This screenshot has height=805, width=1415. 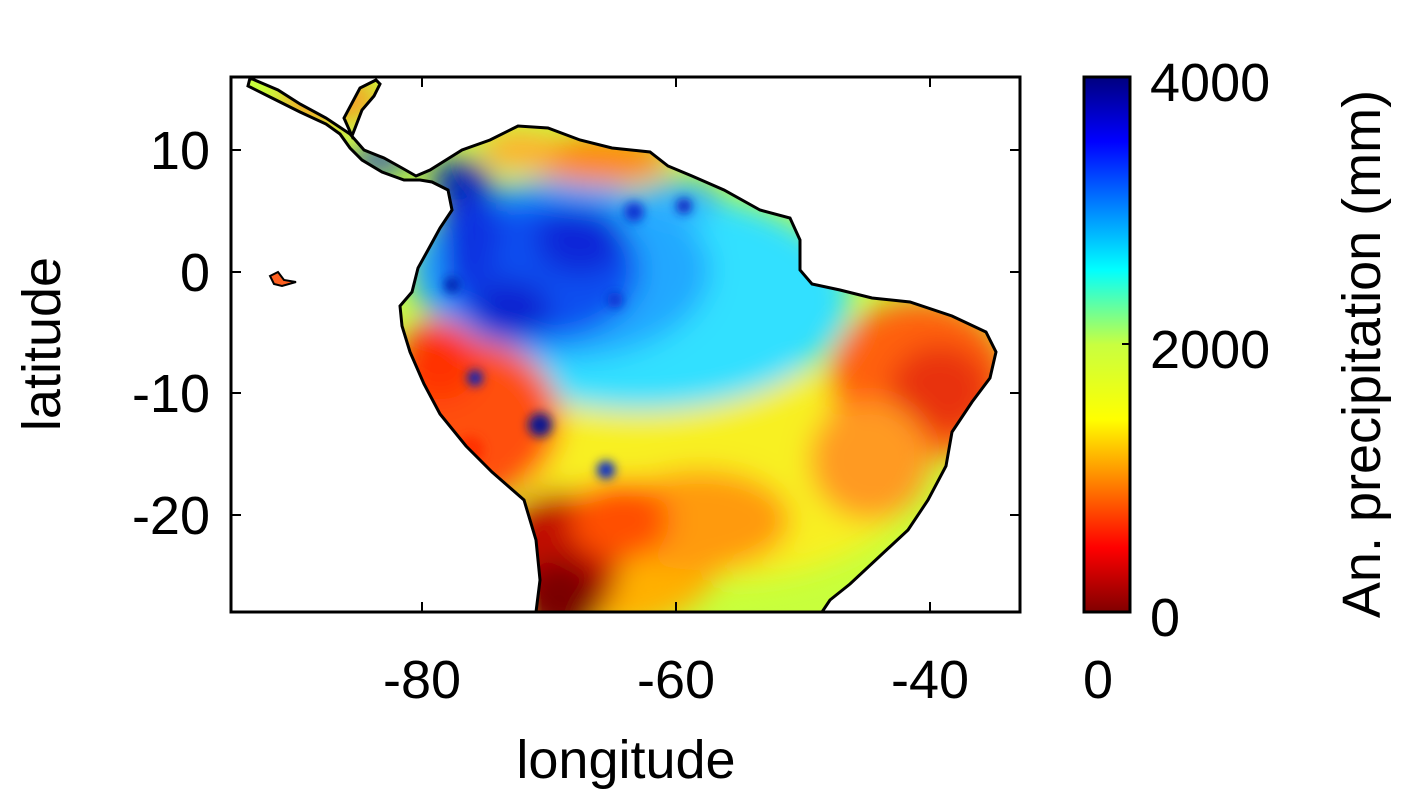 What do you see at coordinates (676, 680) in the screenshot?
I see `x-tick-label: -60` at bounding box center [676, 680].